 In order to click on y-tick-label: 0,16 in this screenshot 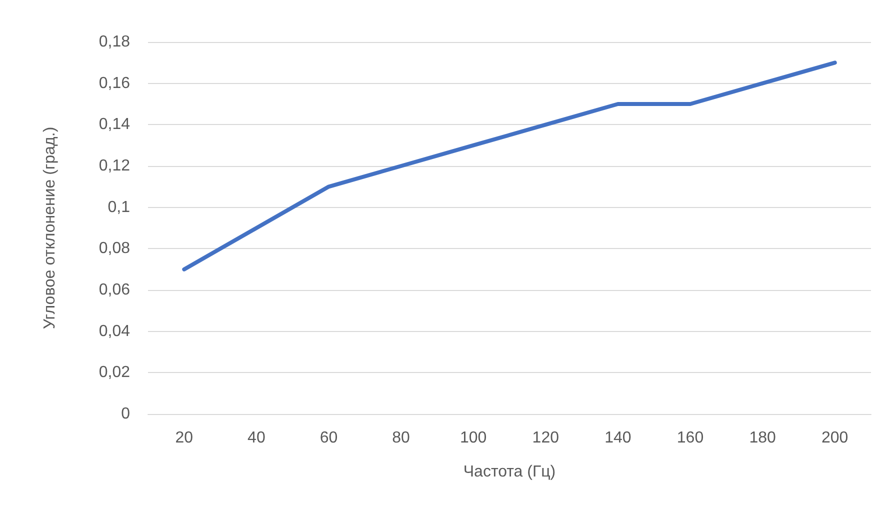, I will do `click(114, 83)`.